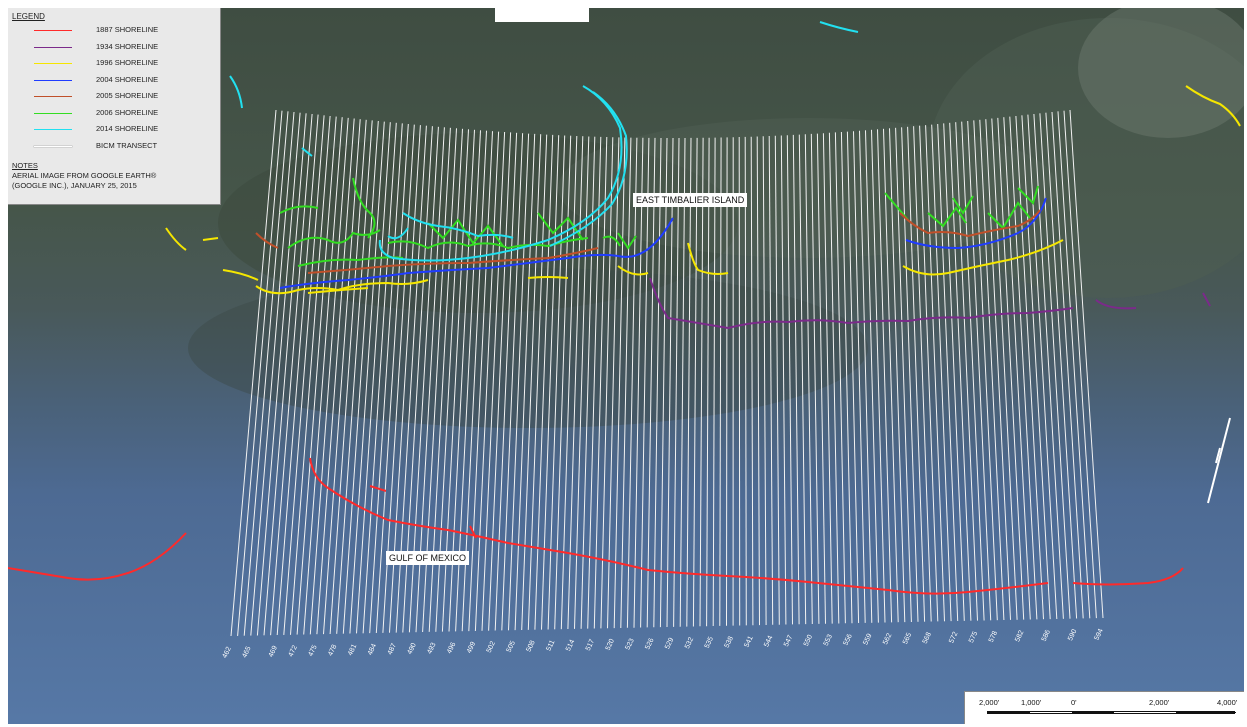 The width and height of the screenshot is (1247, 727). I want to click on shoreline-2005, so click(648, 241).